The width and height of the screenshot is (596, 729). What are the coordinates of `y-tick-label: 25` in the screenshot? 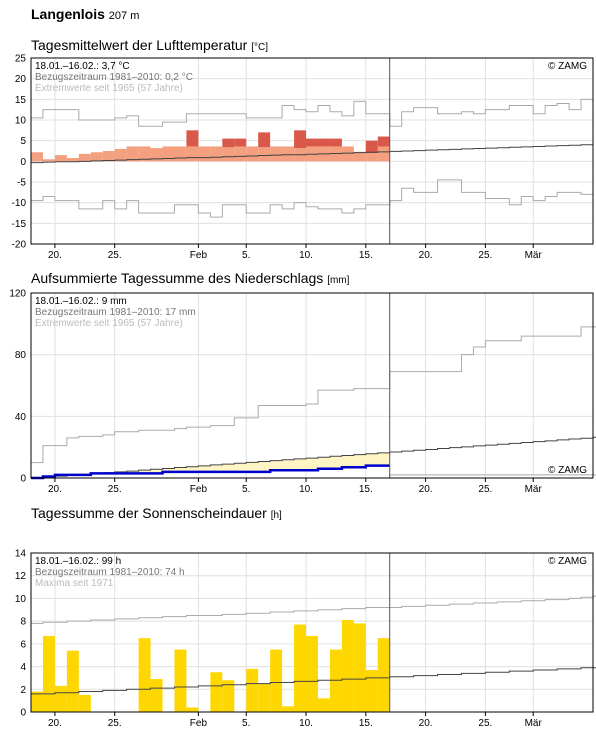 It's located at (21, 59).